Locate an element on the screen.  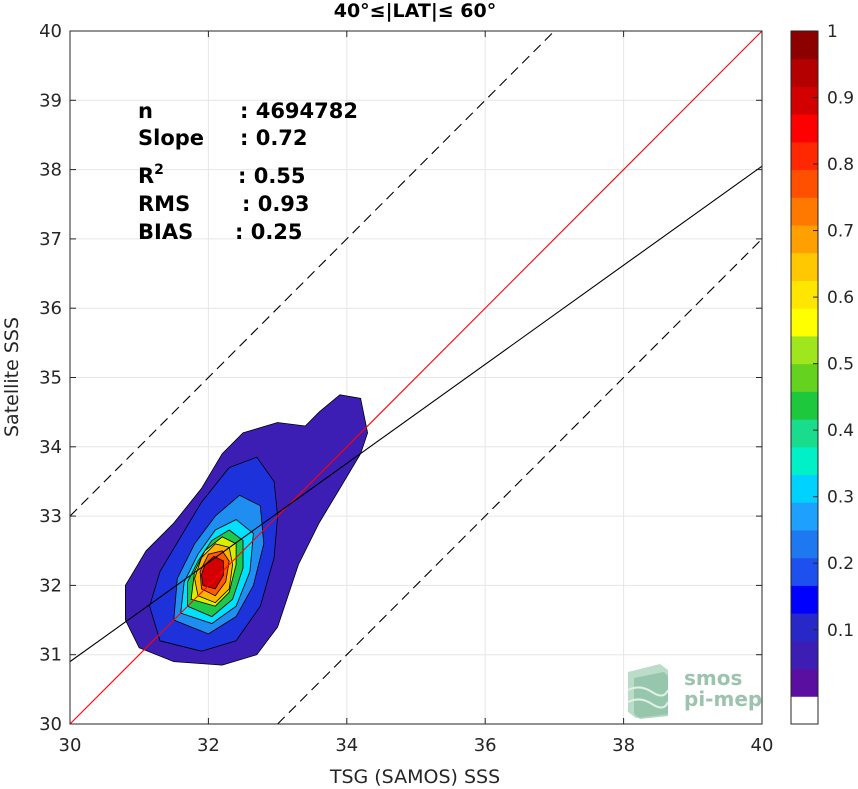
colorbar-tick-label: 0.2 is located at coordinates (840, 564).